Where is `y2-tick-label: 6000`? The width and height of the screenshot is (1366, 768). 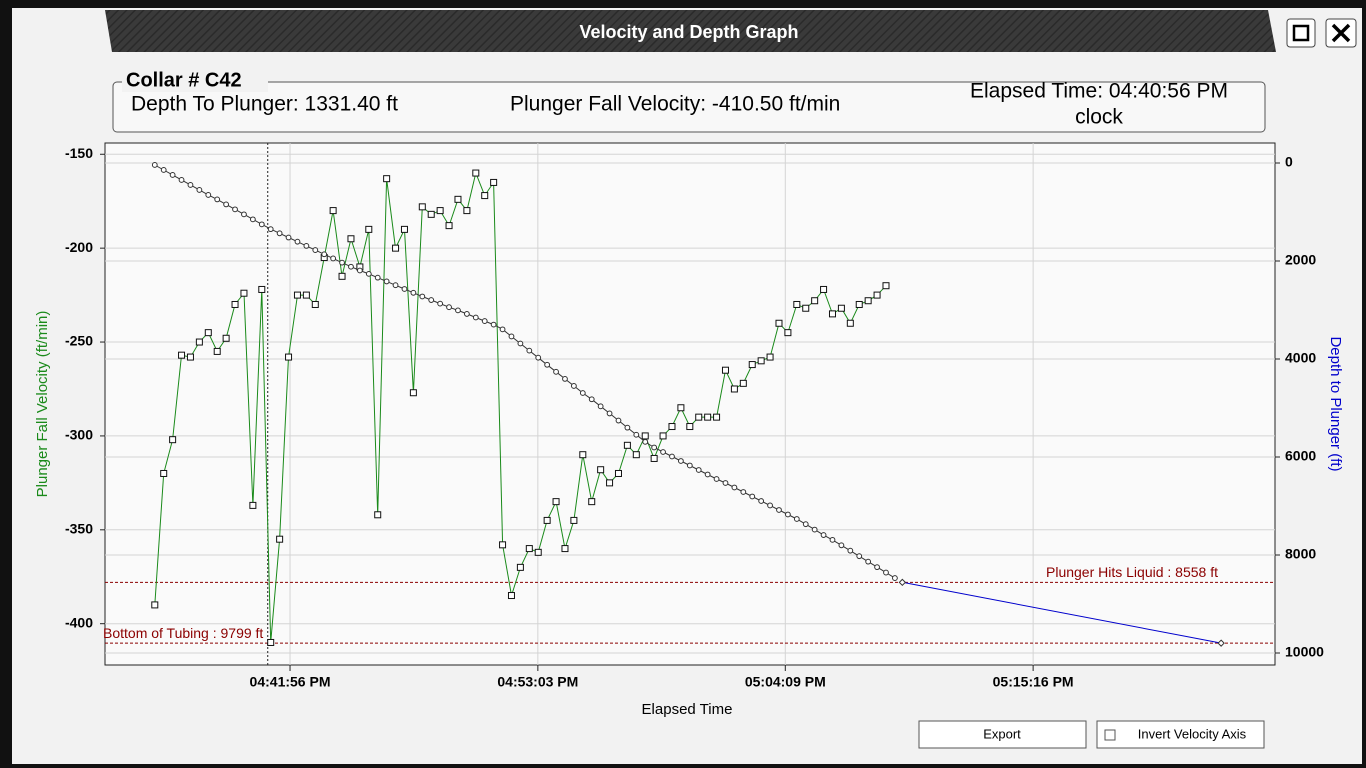 y2-tick-label: 6000 is located at coordinates (1300, 456).